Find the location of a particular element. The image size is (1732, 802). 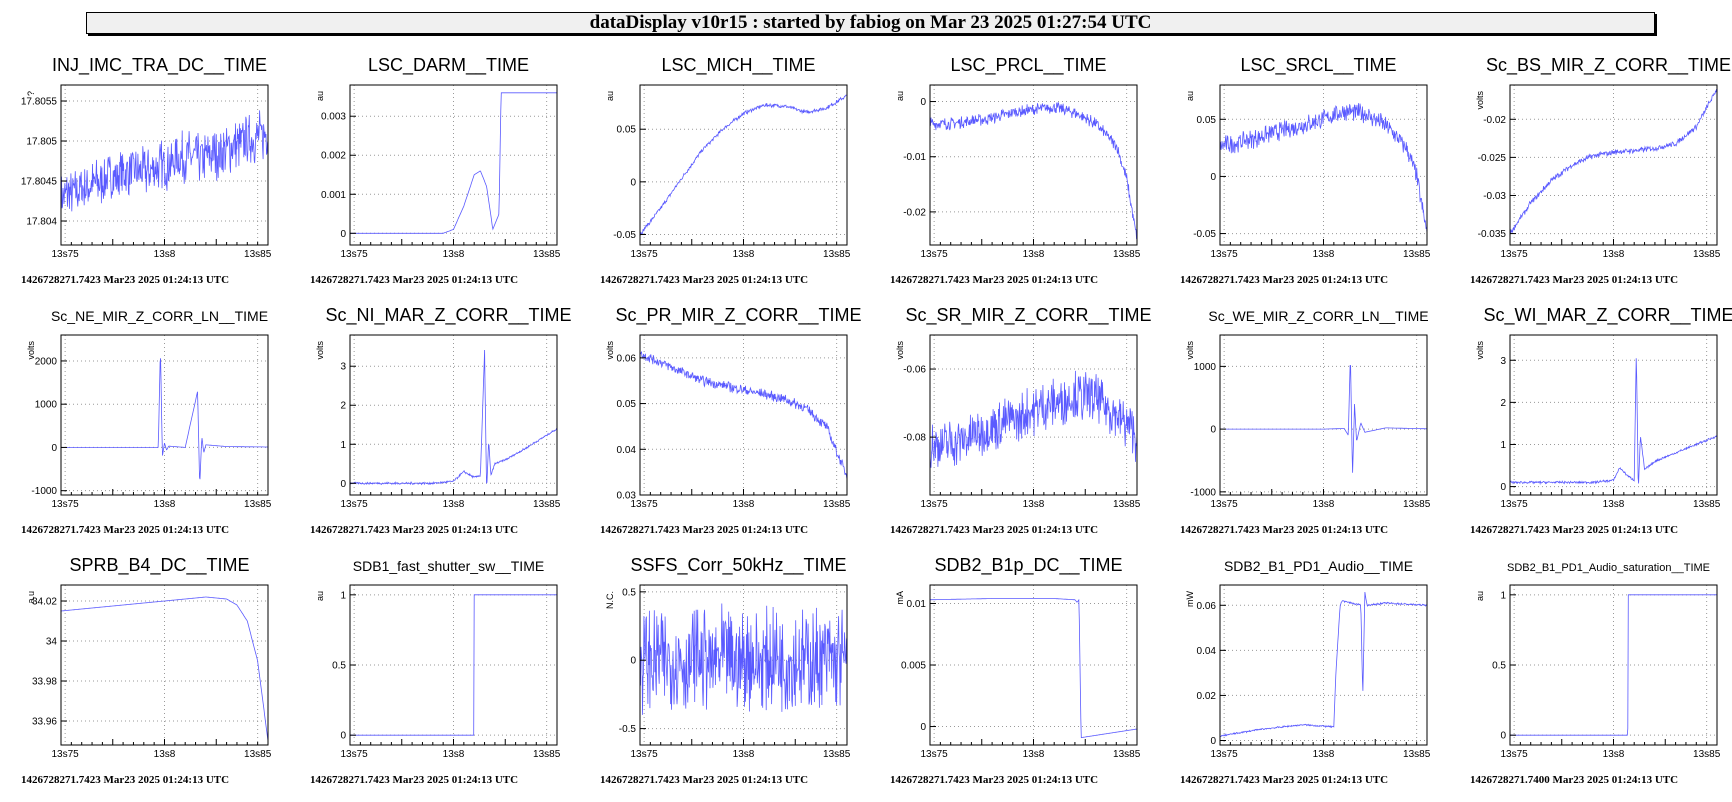

y-tick-label: -0.025 is located at coordinates (1492, 158).